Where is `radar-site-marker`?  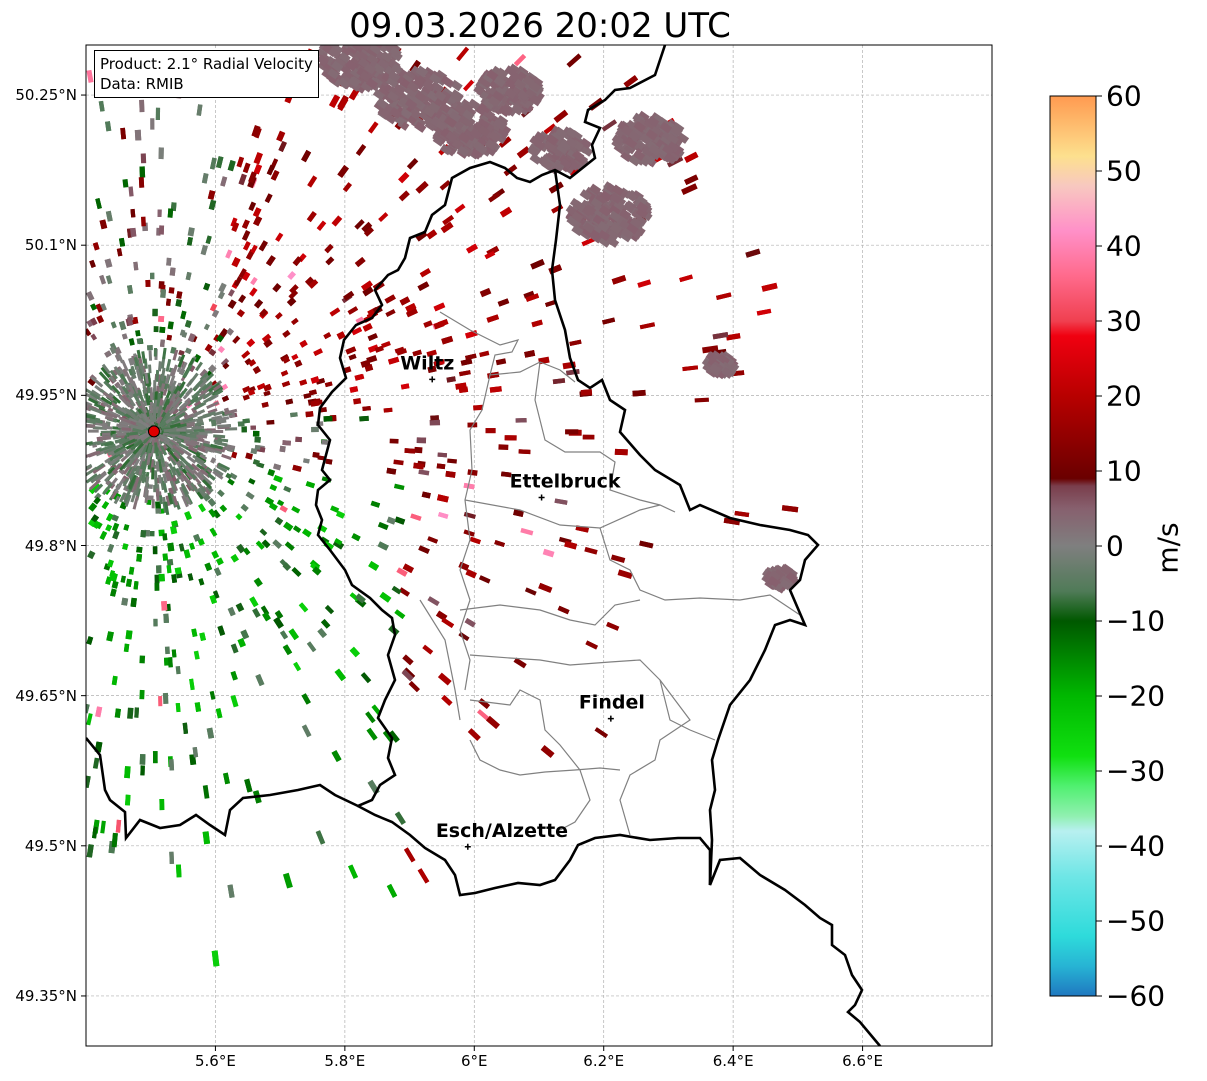 radar-site-marker is located at coordinates (153, 431).